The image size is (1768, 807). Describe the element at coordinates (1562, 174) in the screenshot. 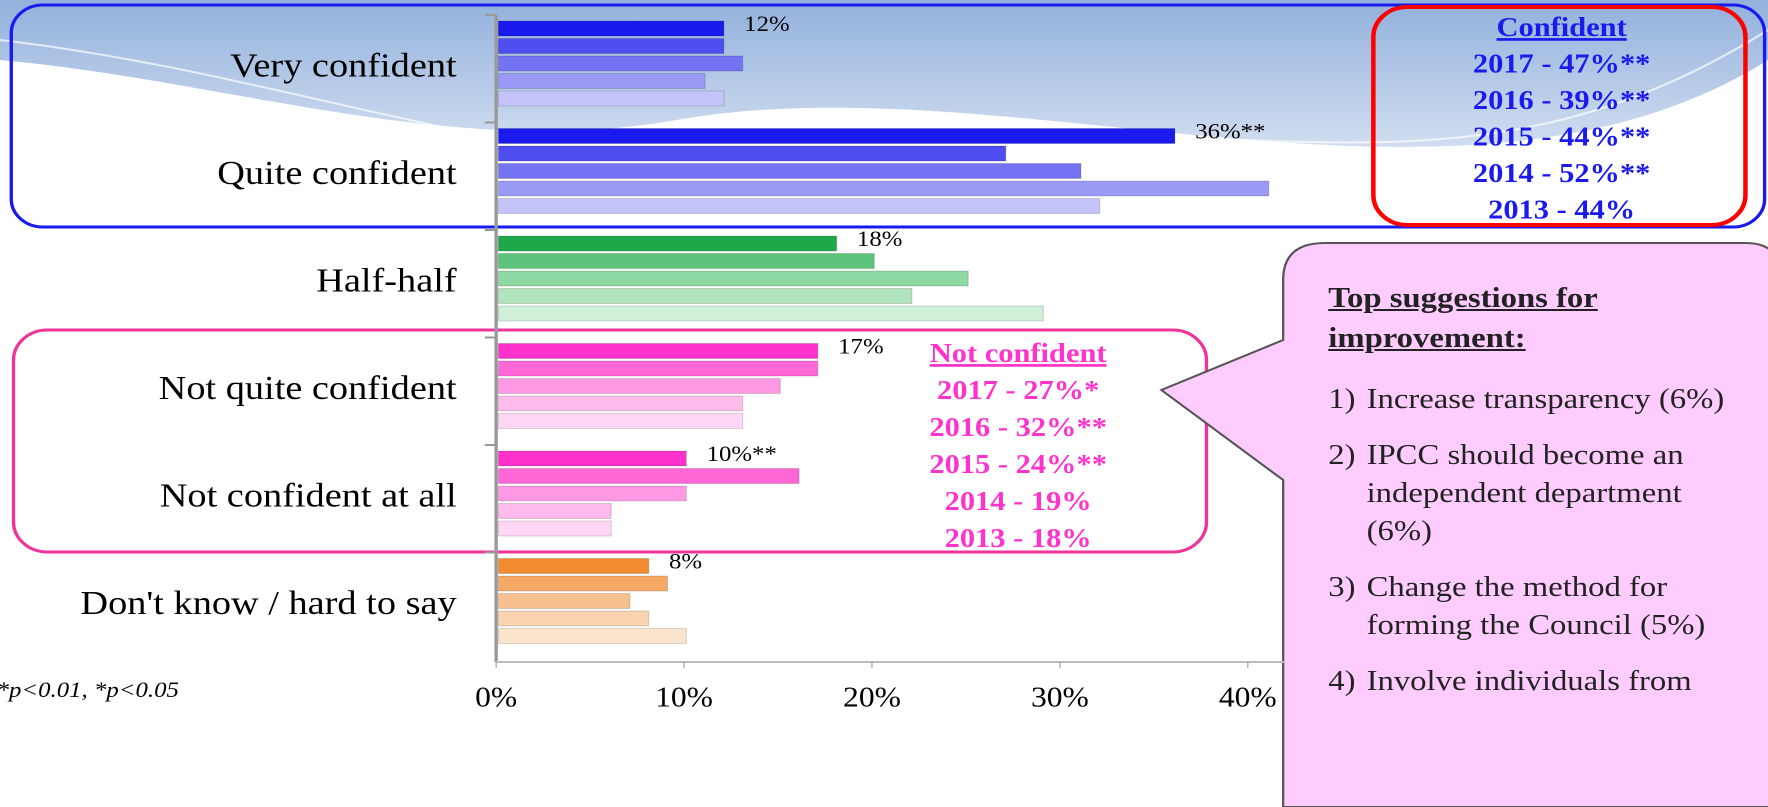

I see `confident-line: 2014 - 52%**` at that location.